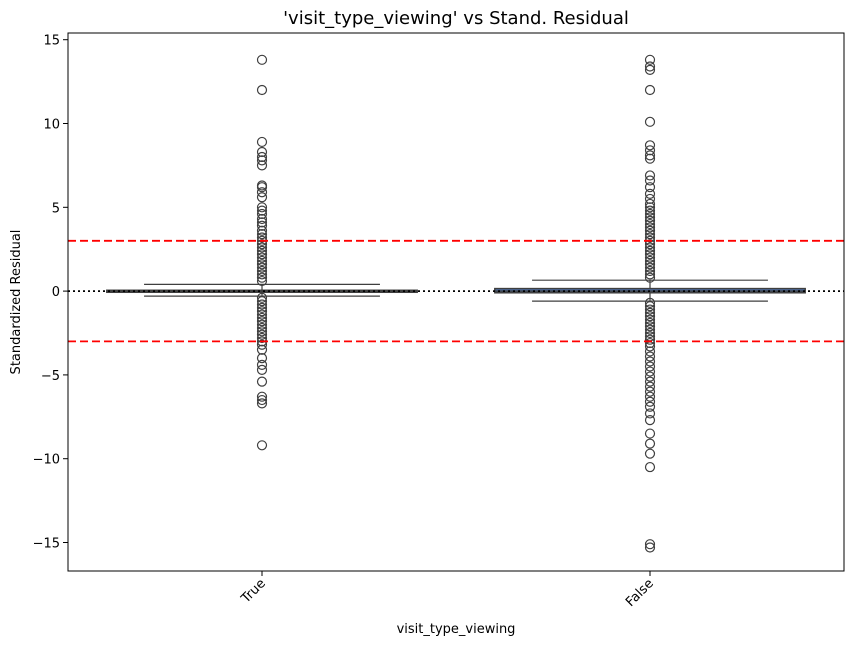 The width and height of the screenshot is (853, 646). I want to click on y-axis-title: Standardized Residual, so click(16, 302).